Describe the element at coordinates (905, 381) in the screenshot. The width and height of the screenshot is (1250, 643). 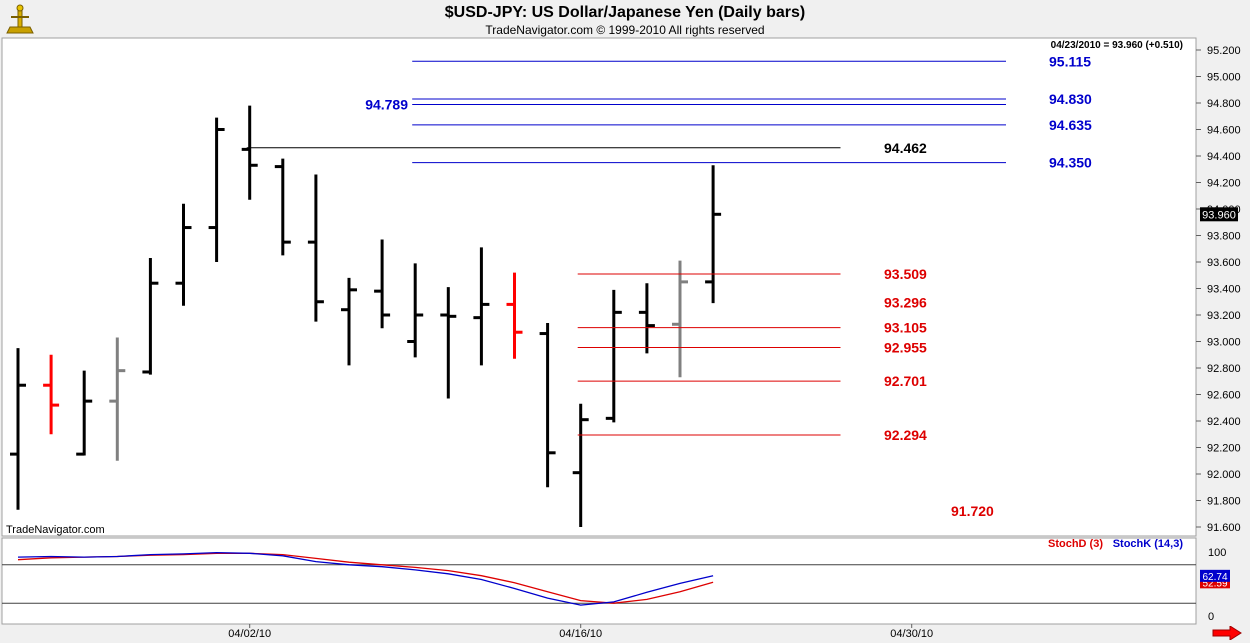
I see `level-label: 92.701` at that location.